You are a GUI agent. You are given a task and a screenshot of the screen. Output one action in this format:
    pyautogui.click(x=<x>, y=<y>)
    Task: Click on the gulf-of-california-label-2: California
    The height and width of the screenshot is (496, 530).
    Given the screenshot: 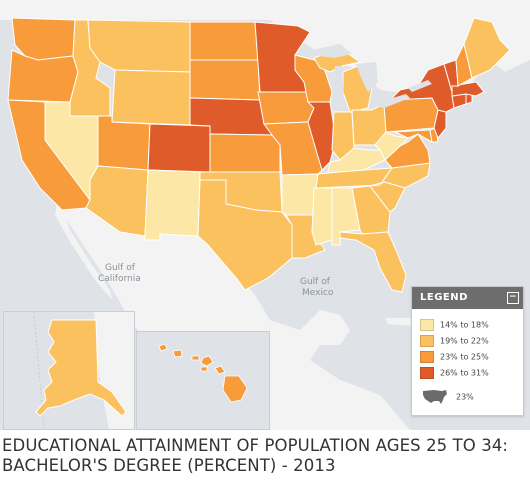 What is the action you would take?
    pyautogui.click(x=119, y=279)
    